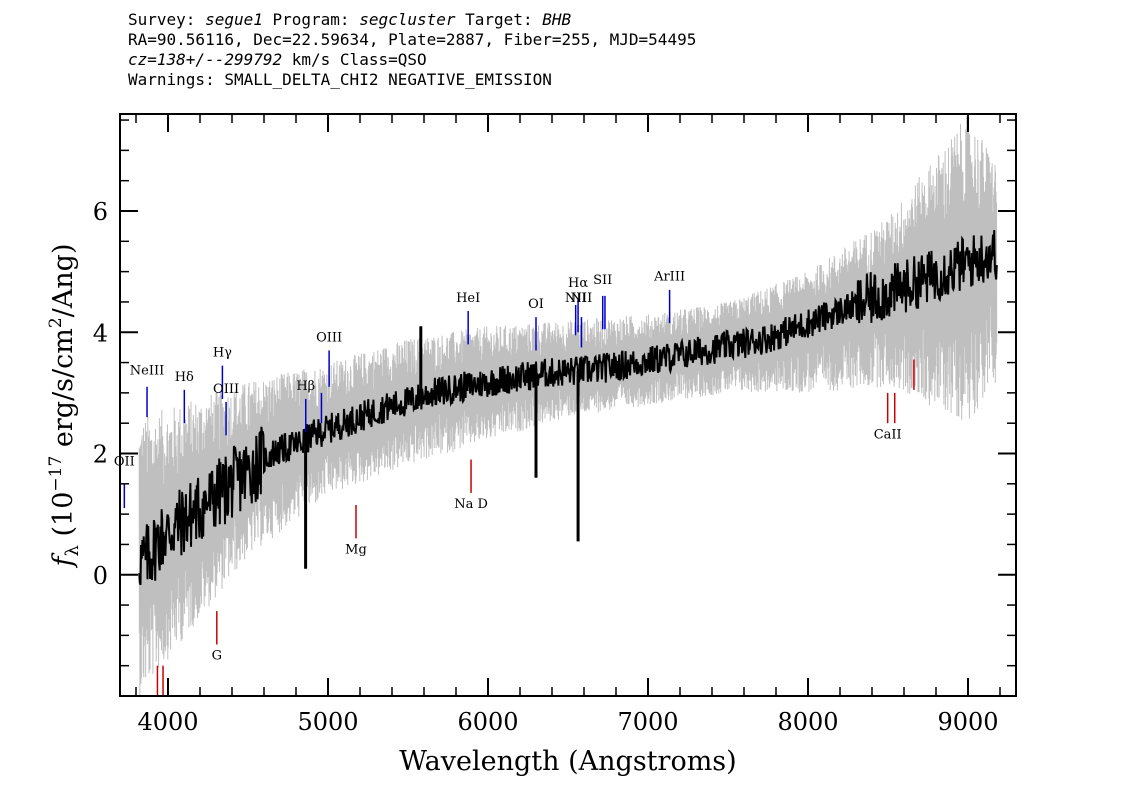 The width and height of the screenshot is (1134, 810). Describe the element at coordinates (327, 722) in the screenshot. I see `x-tick-label: 5000` at that location.